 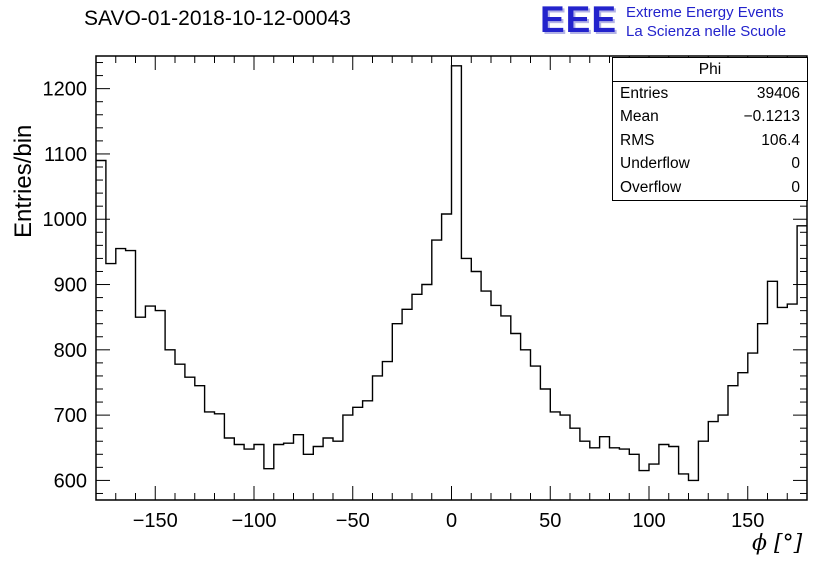 I want to click on stats-label: Mean, so click(x=639, y=117).